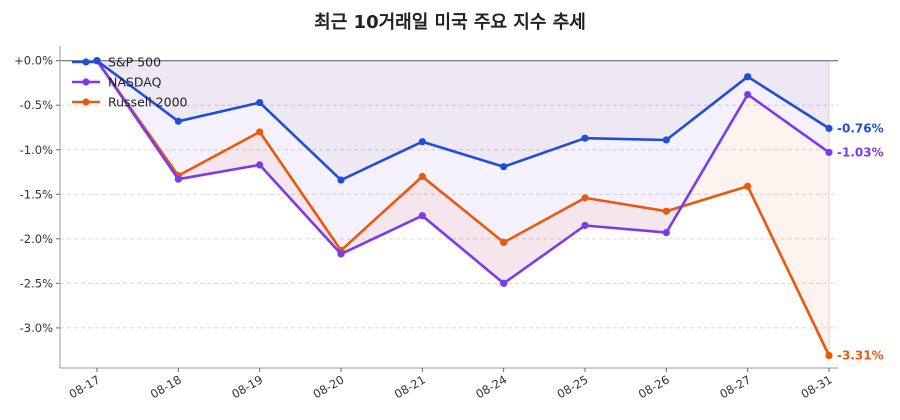 This screenshot has height=420, width=900. Describe the element at coordinates (860, 128) in the screenshot. I see `end-value-label: -0.76%` at that location.